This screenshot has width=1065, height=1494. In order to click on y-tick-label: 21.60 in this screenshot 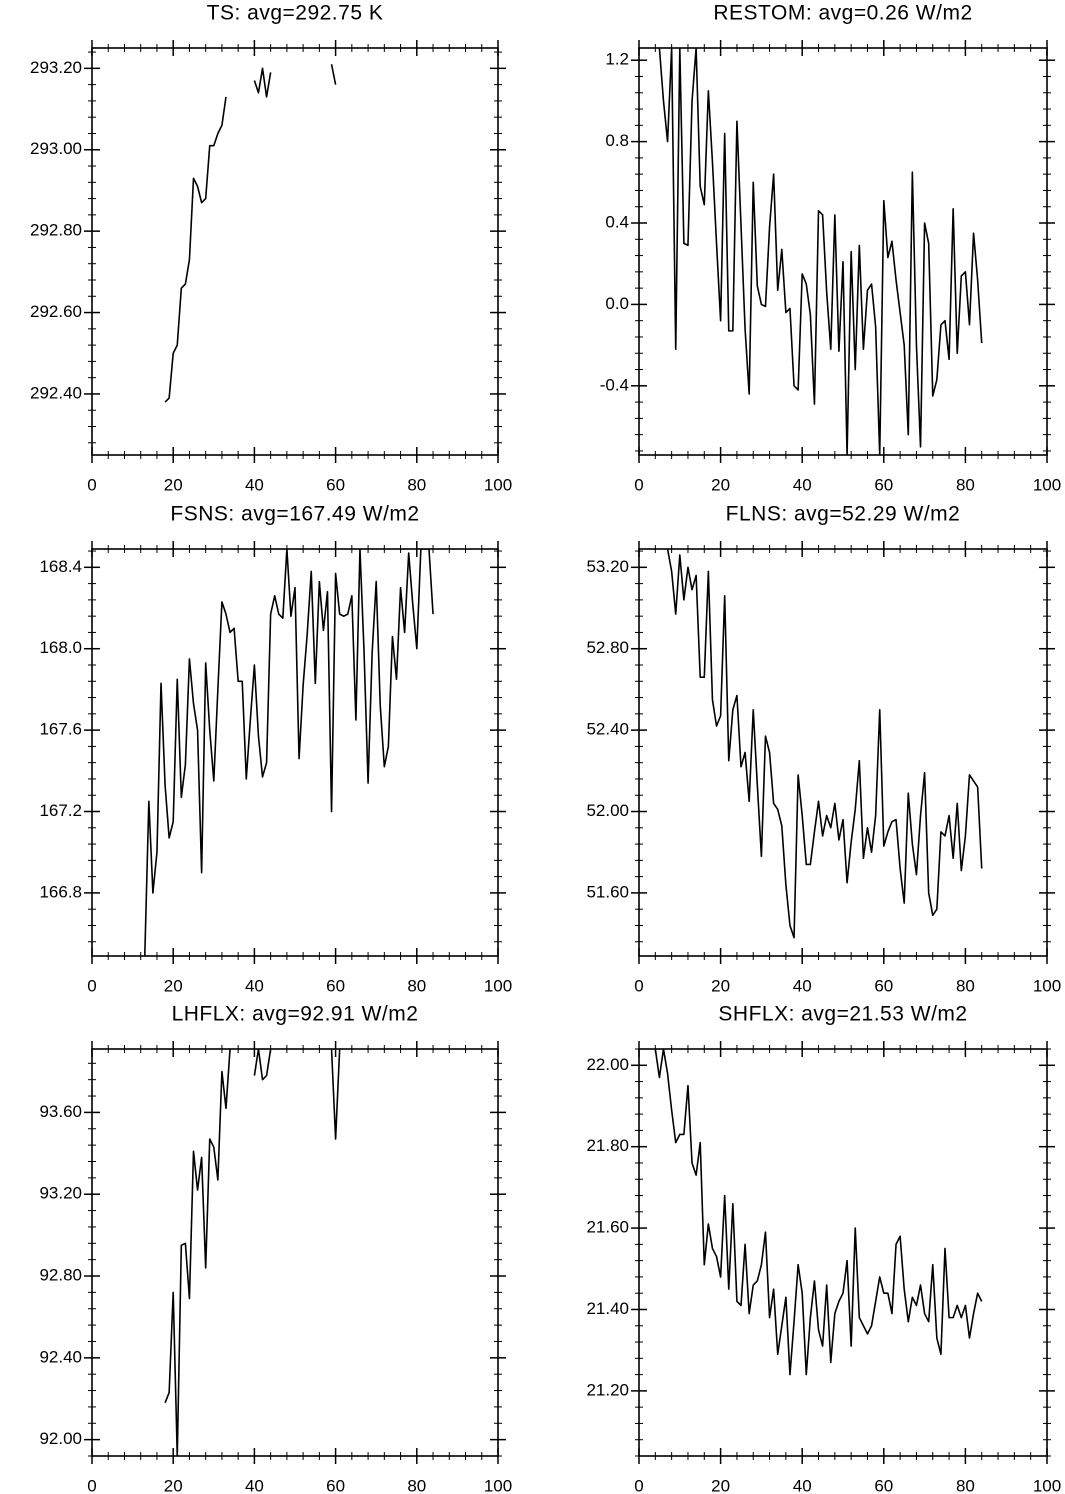, I will do `click(607, 1227)`.